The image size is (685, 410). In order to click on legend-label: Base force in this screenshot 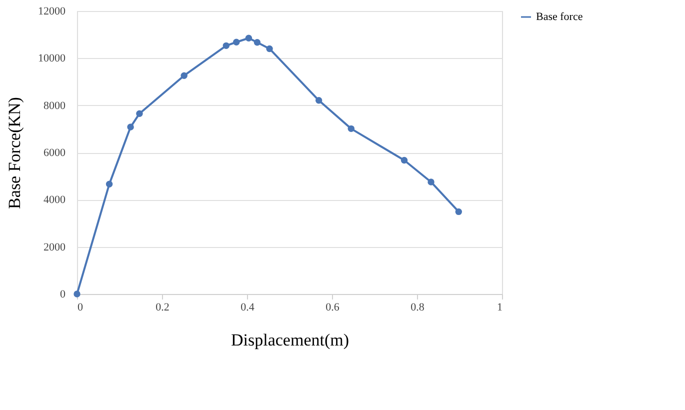, I will do `click(559, 17)`.